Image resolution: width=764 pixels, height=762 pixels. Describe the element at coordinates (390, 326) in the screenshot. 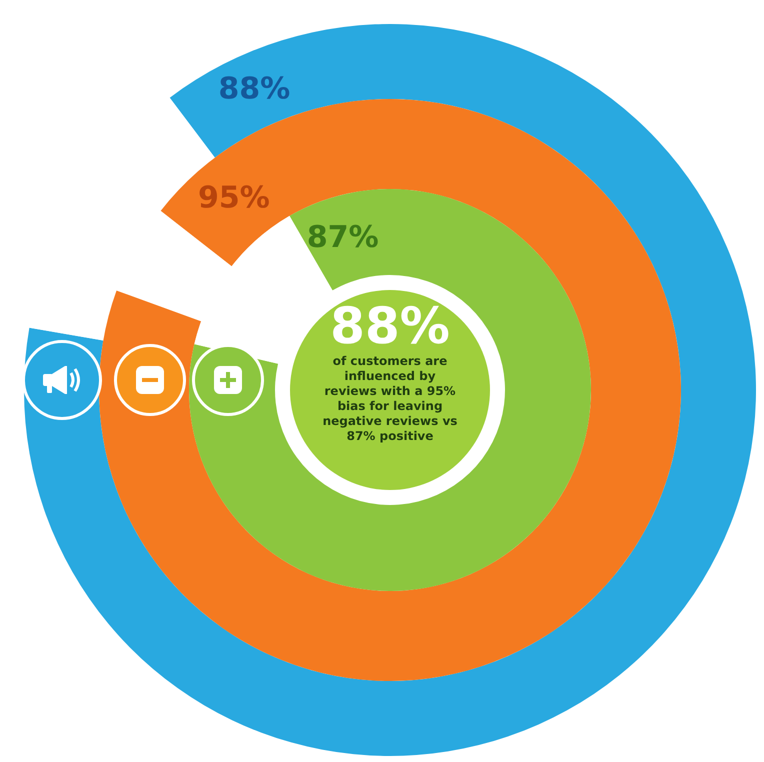

I see `text: 88%` at that location.